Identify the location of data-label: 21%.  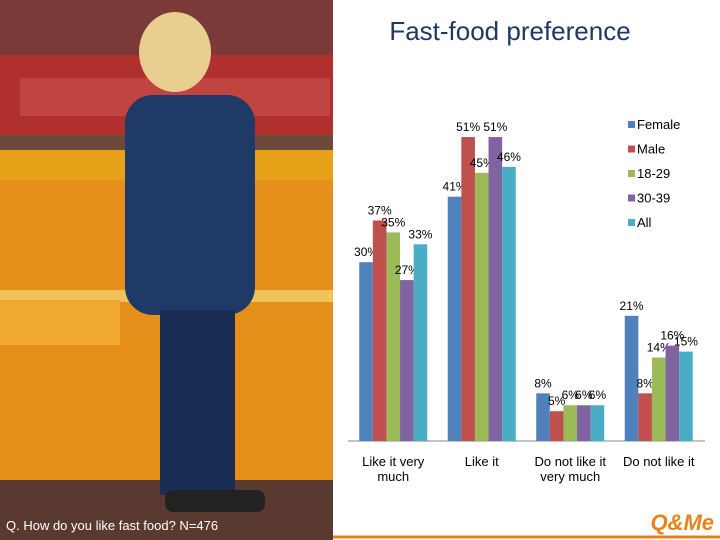
(632, 306).